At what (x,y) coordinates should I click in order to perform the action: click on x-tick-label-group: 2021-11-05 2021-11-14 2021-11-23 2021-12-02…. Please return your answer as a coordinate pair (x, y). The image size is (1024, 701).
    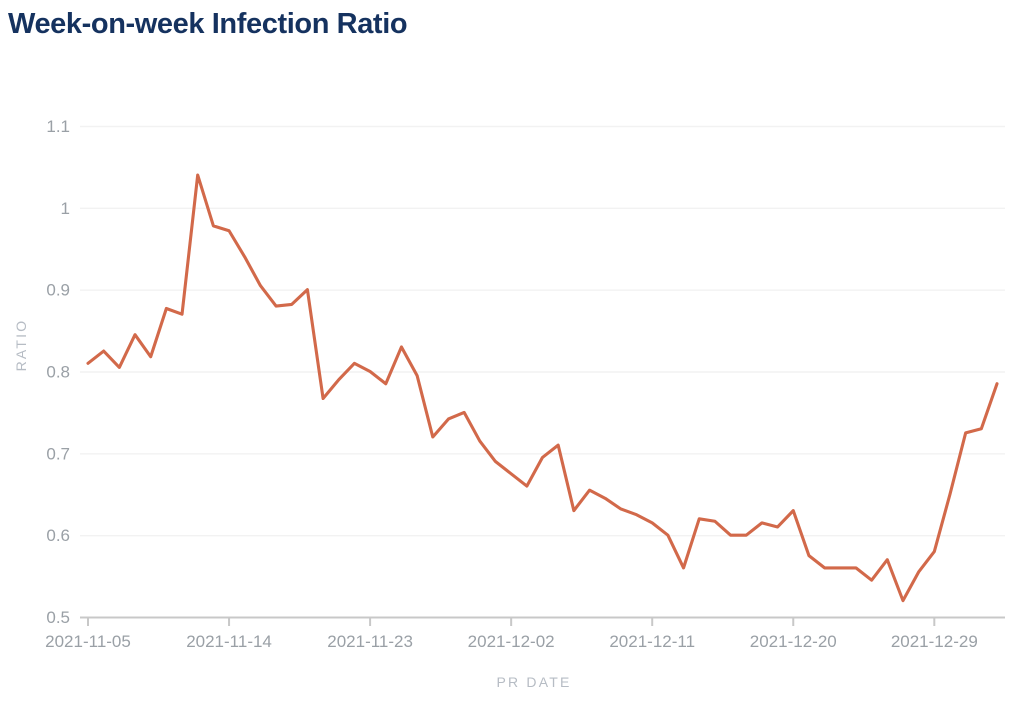
    Looking at the image, I should click on (511, 641).